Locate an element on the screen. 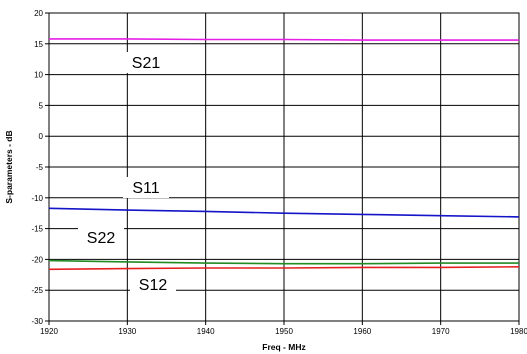 The width and height of the screenshot is (527, 354). annotation-s21: S21 is located at coordinates (146, 63).